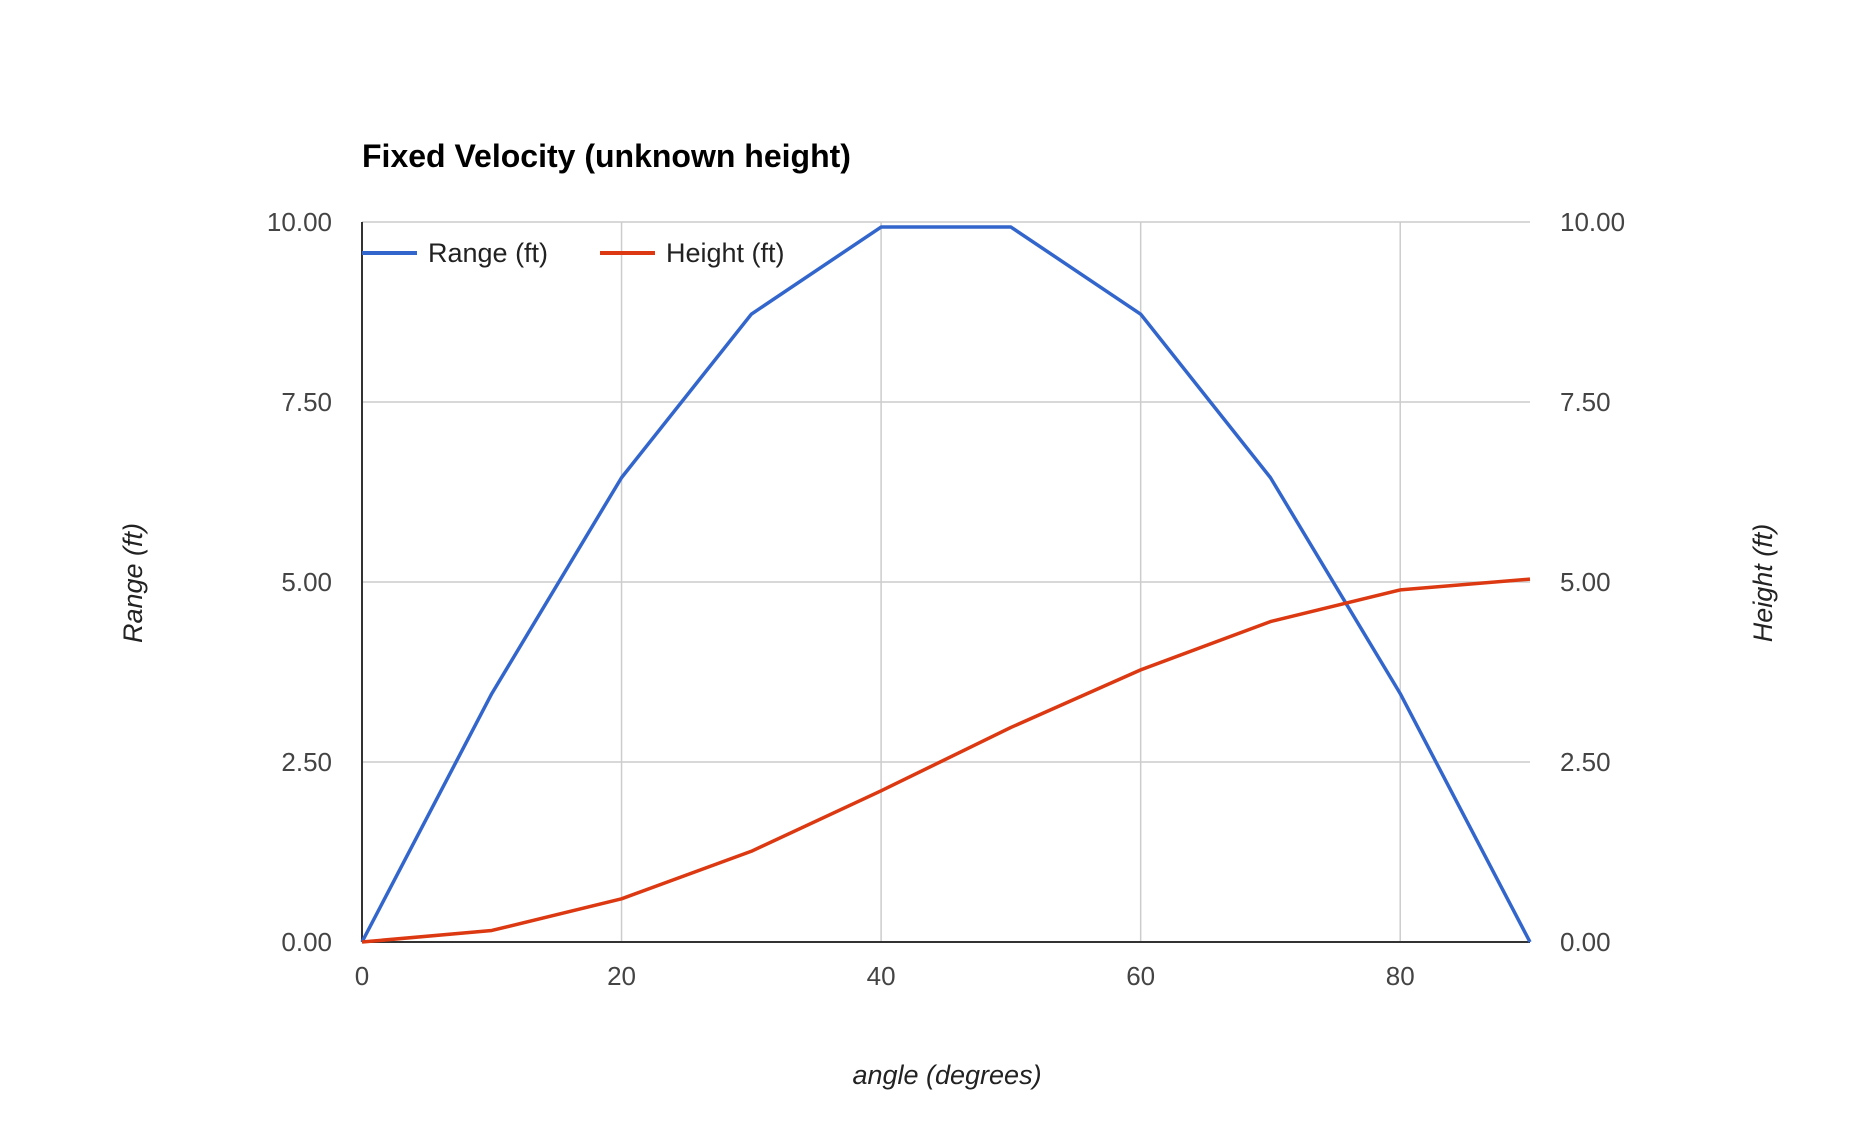 Image resolution: width=1860 pixels, height=1142 pixels. I want to click on x-axis-title: angle (degrees), so click(946, 1075).